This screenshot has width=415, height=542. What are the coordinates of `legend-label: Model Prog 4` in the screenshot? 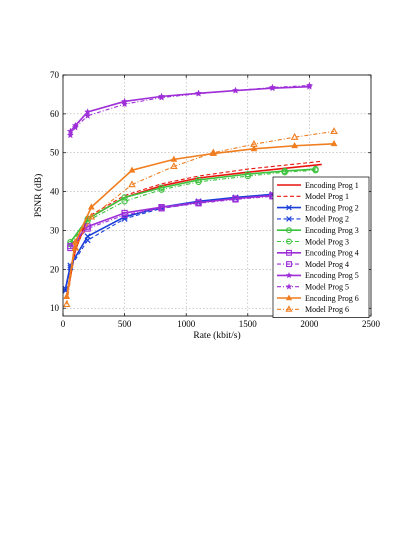 It's located at (327, 264).